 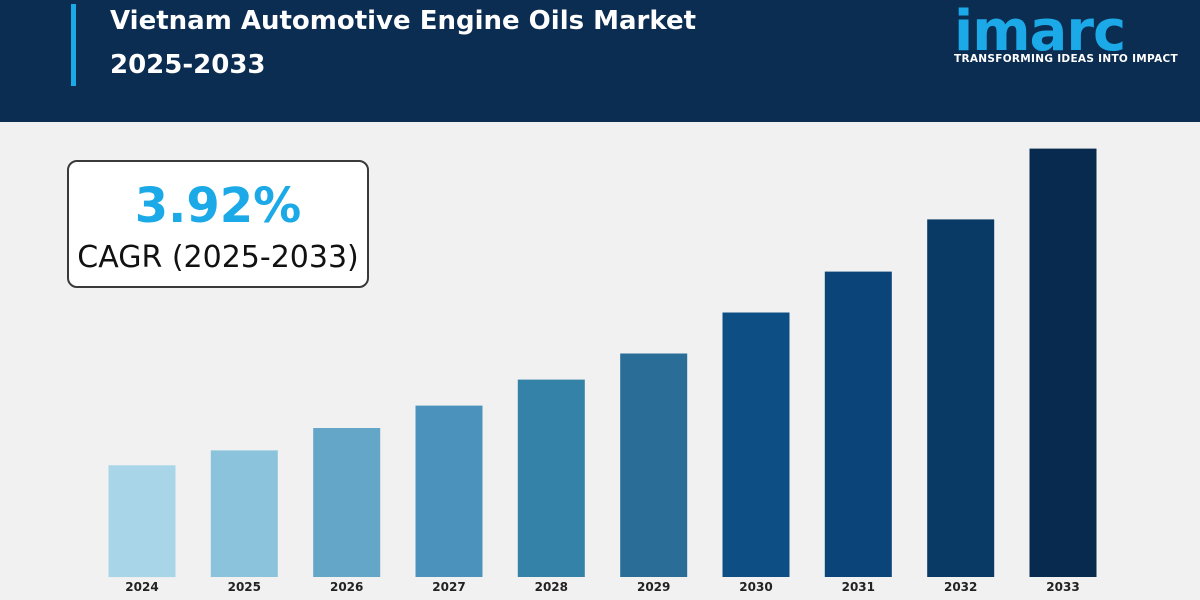 What do you see at coordinates (653, 587) in the screenshot?
I see `x-tick-label-2029: 2029` at bounding box center [653, 587].